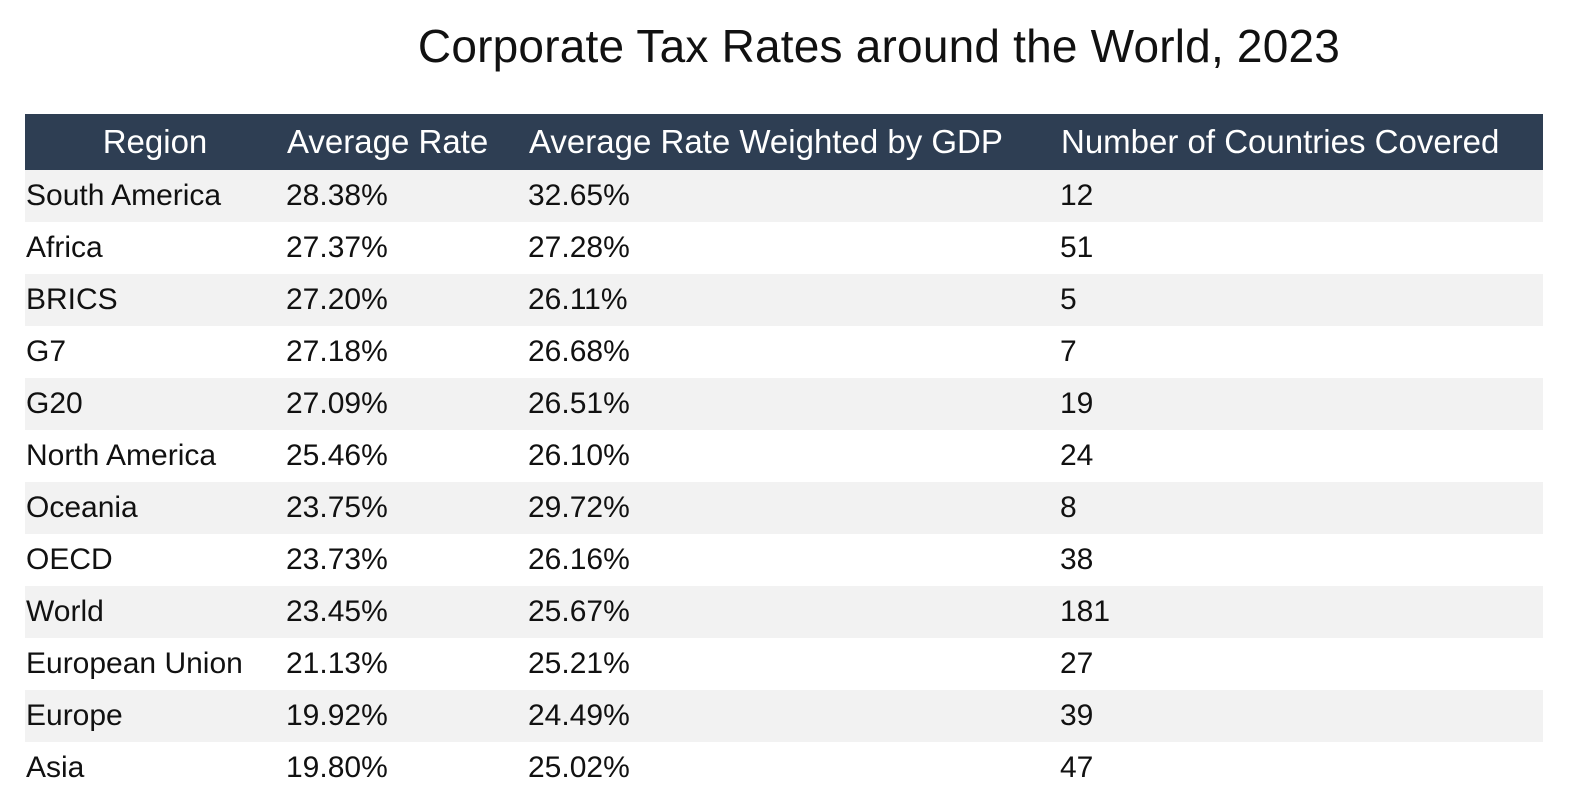 The width and height of the screenshot is (1578, 806). I want to click on cell-region: Africa, so click(64, 247).